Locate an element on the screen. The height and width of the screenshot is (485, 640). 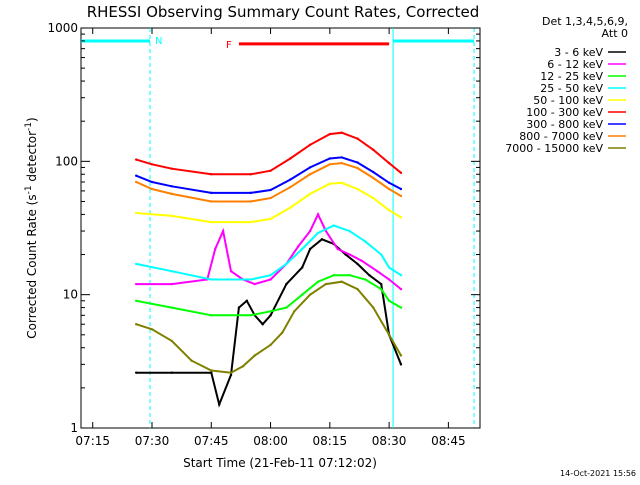
series-line-25-50-kev is located at coordinates (268, 252).